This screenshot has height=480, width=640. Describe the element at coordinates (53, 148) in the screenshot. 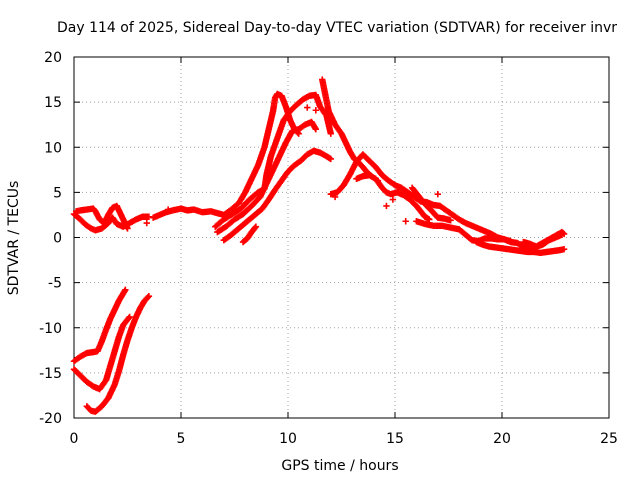

I see `y-tick-label: 10` at that location.